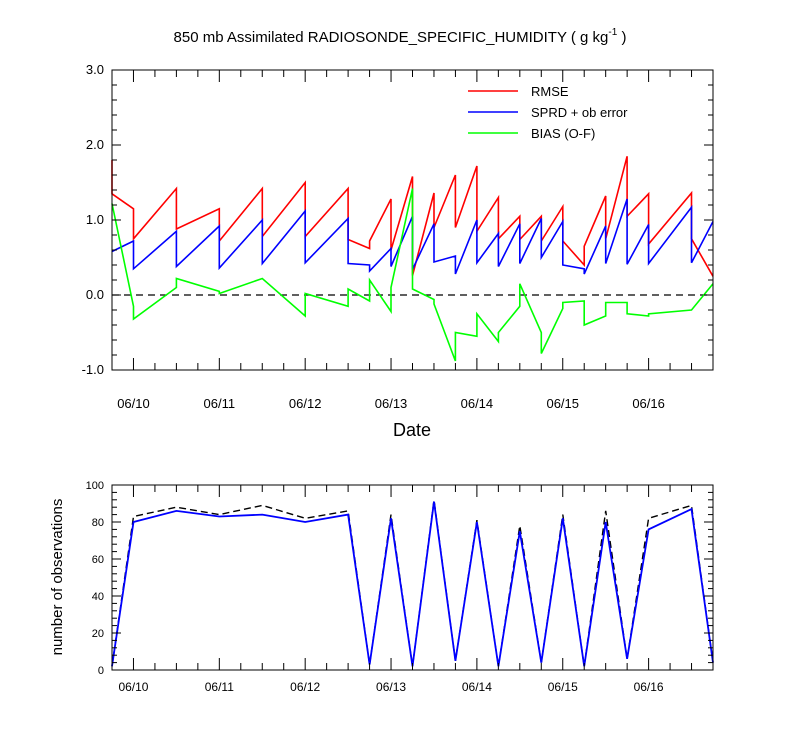 The width and height of the screenshot is (800, 750). What do you see at coordinates (98, 523) in the screenshot?
I see `bottom-ytick-label: 80` at bounding box center [98, 523].